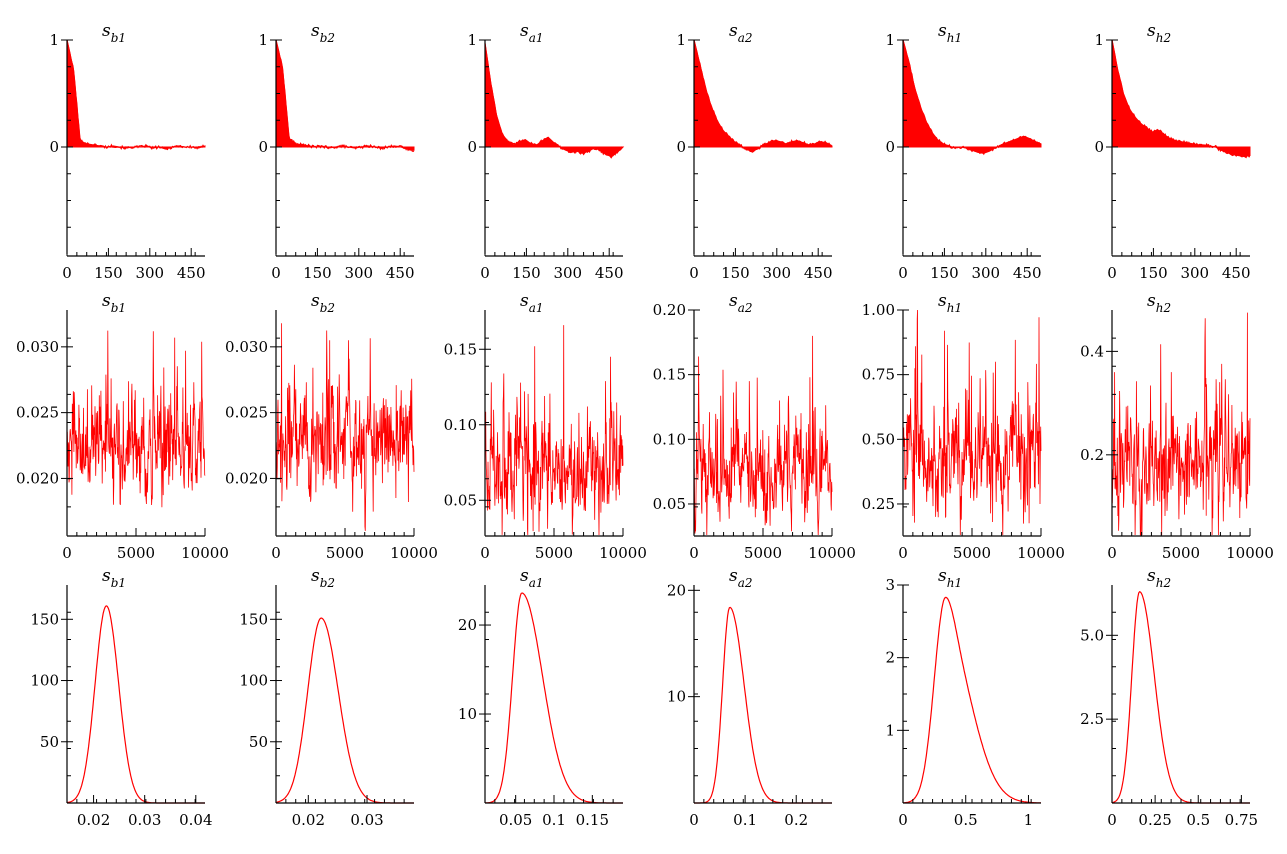 This screenshot has height=854, width=1287. What do you see at coordinates (366, 820) in the screenshot?
I see `x-tick-label: 0.03` at bounding box center [366, 820].